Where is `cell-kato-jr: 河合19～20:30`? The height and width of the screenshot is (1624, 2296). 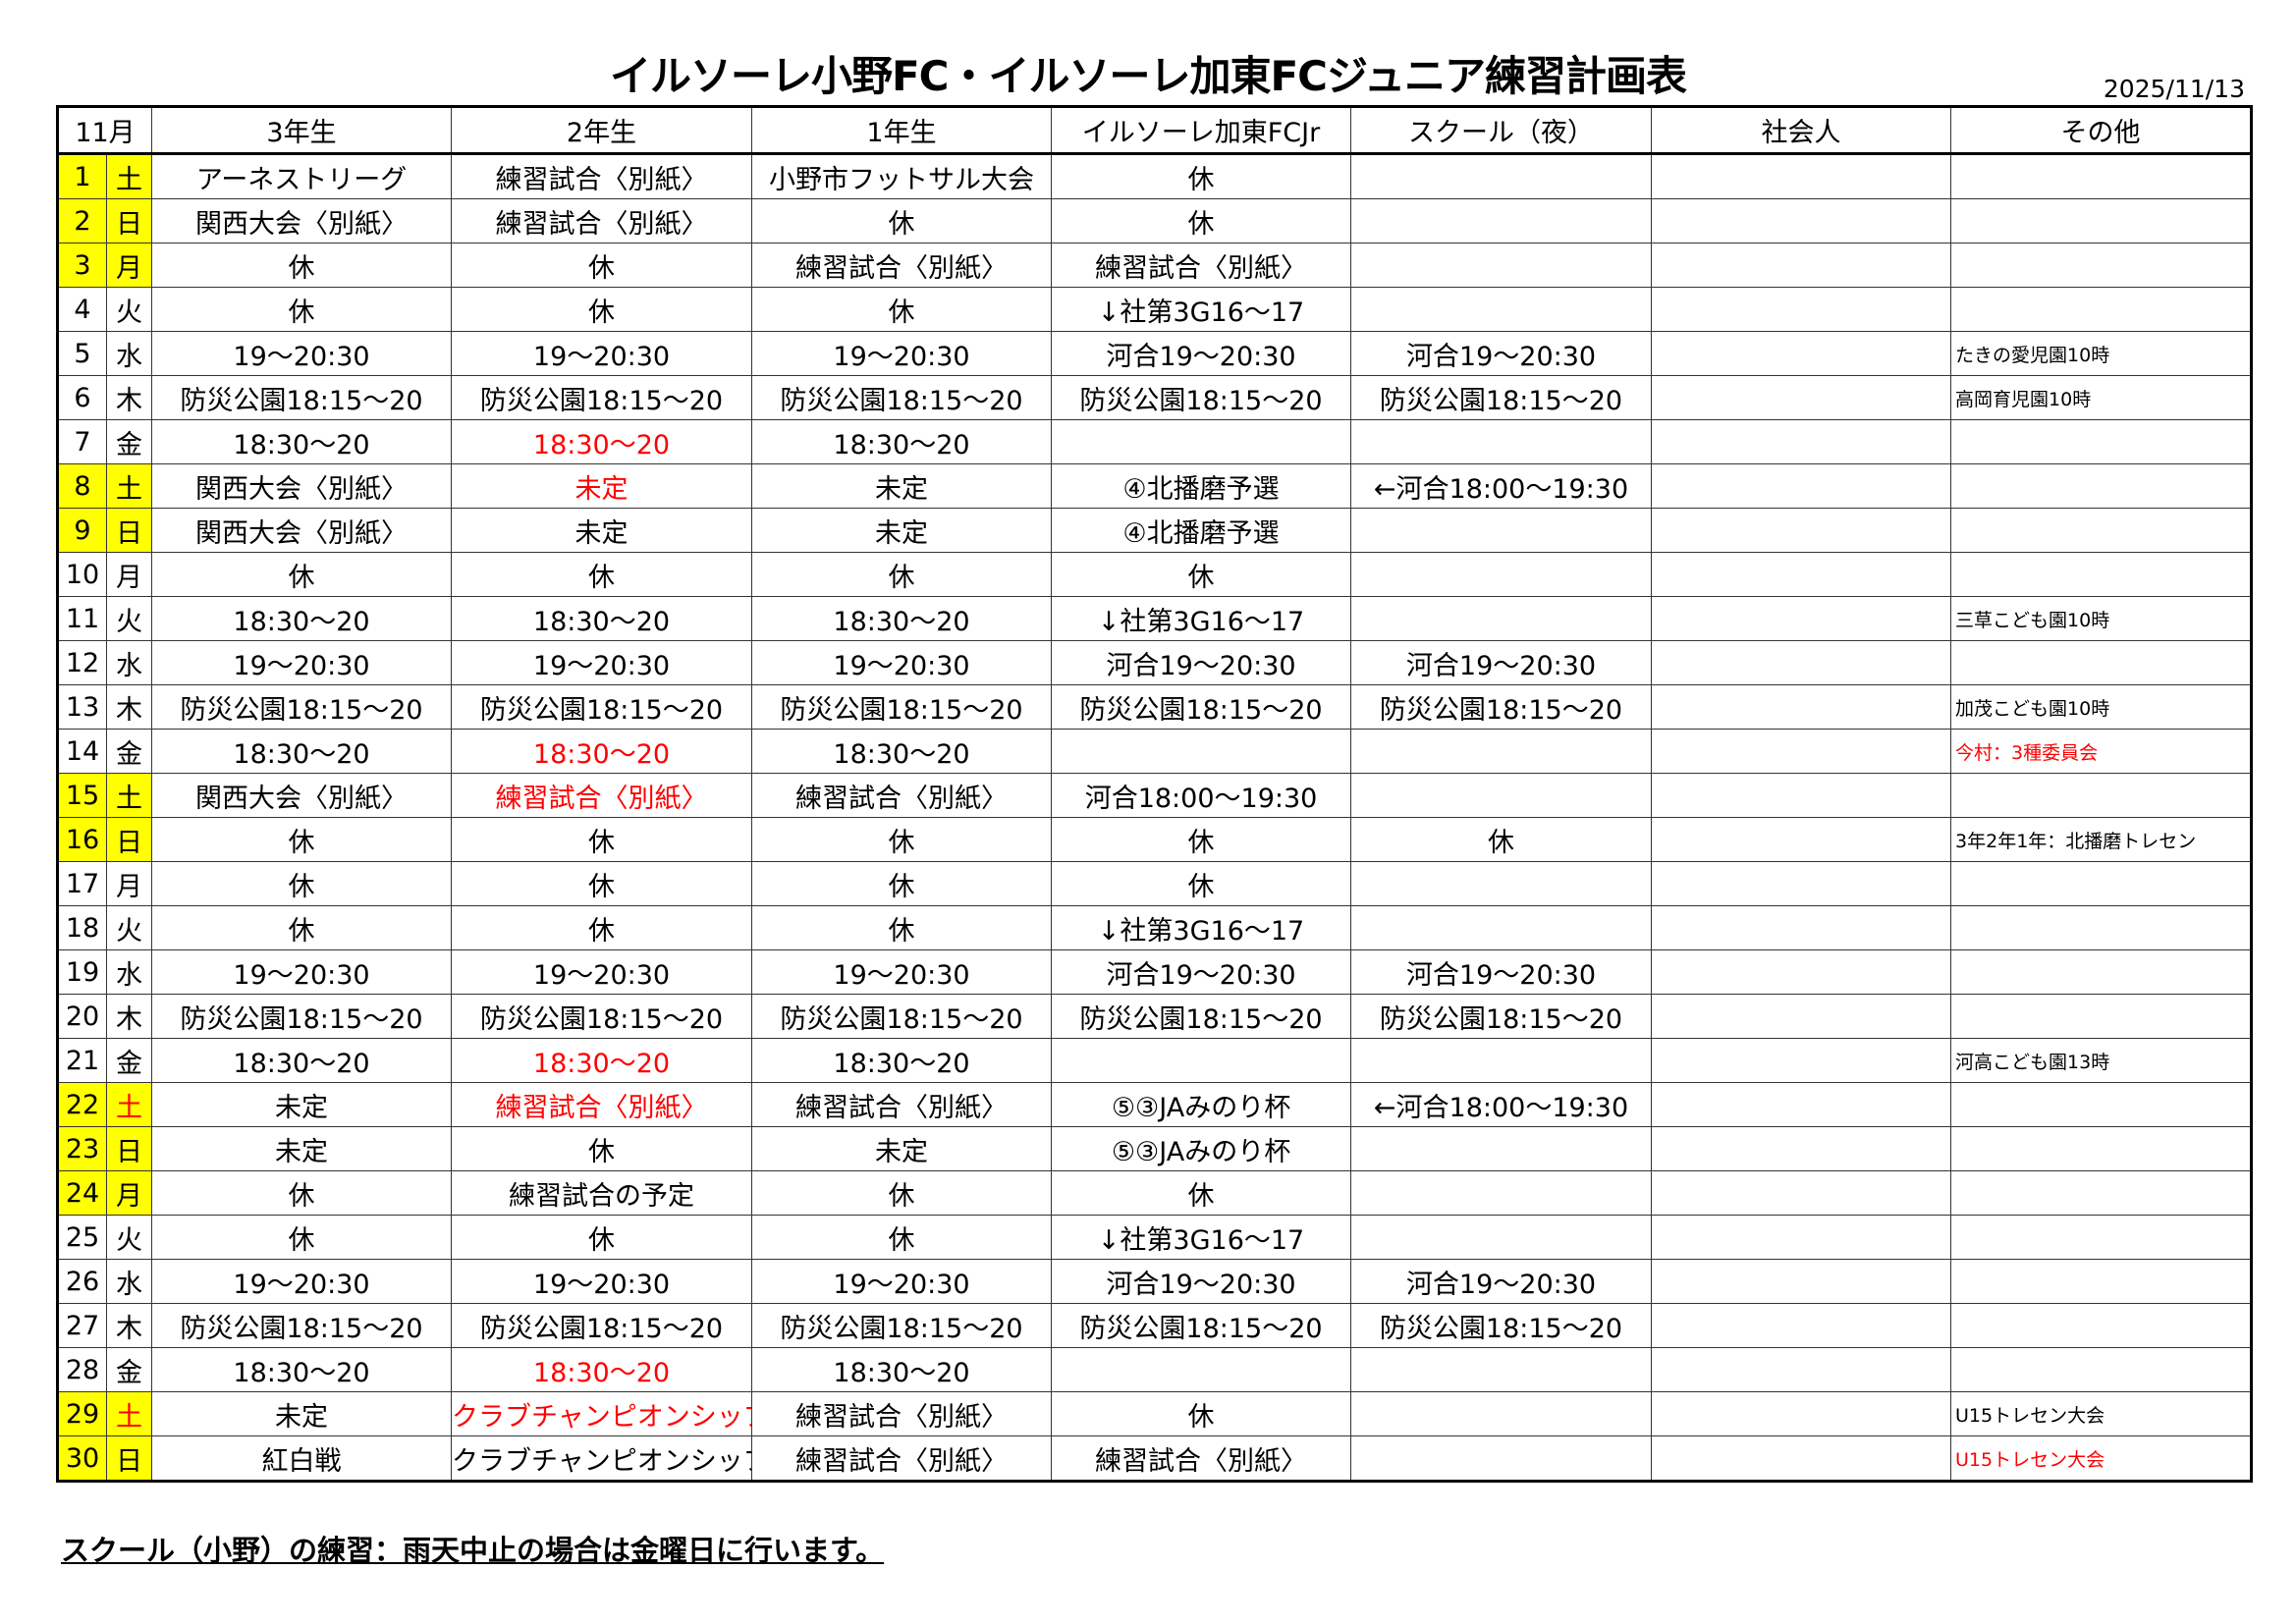
cell-kato-jr: 河合19～20:30 is located at coordinates (1201, 353).